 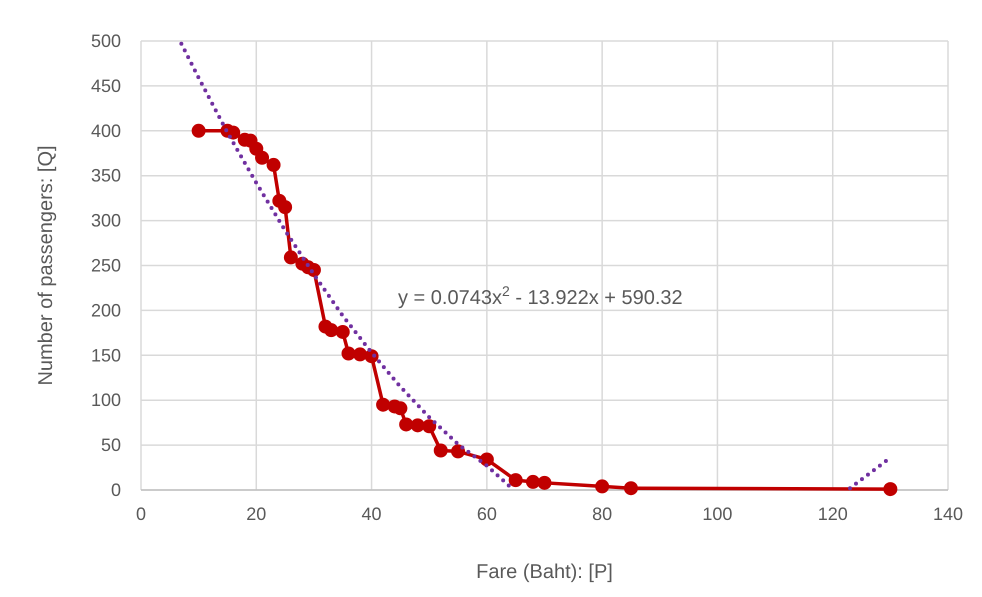 I want to click on x-tick-label: 20, so click(x=256, y=514).